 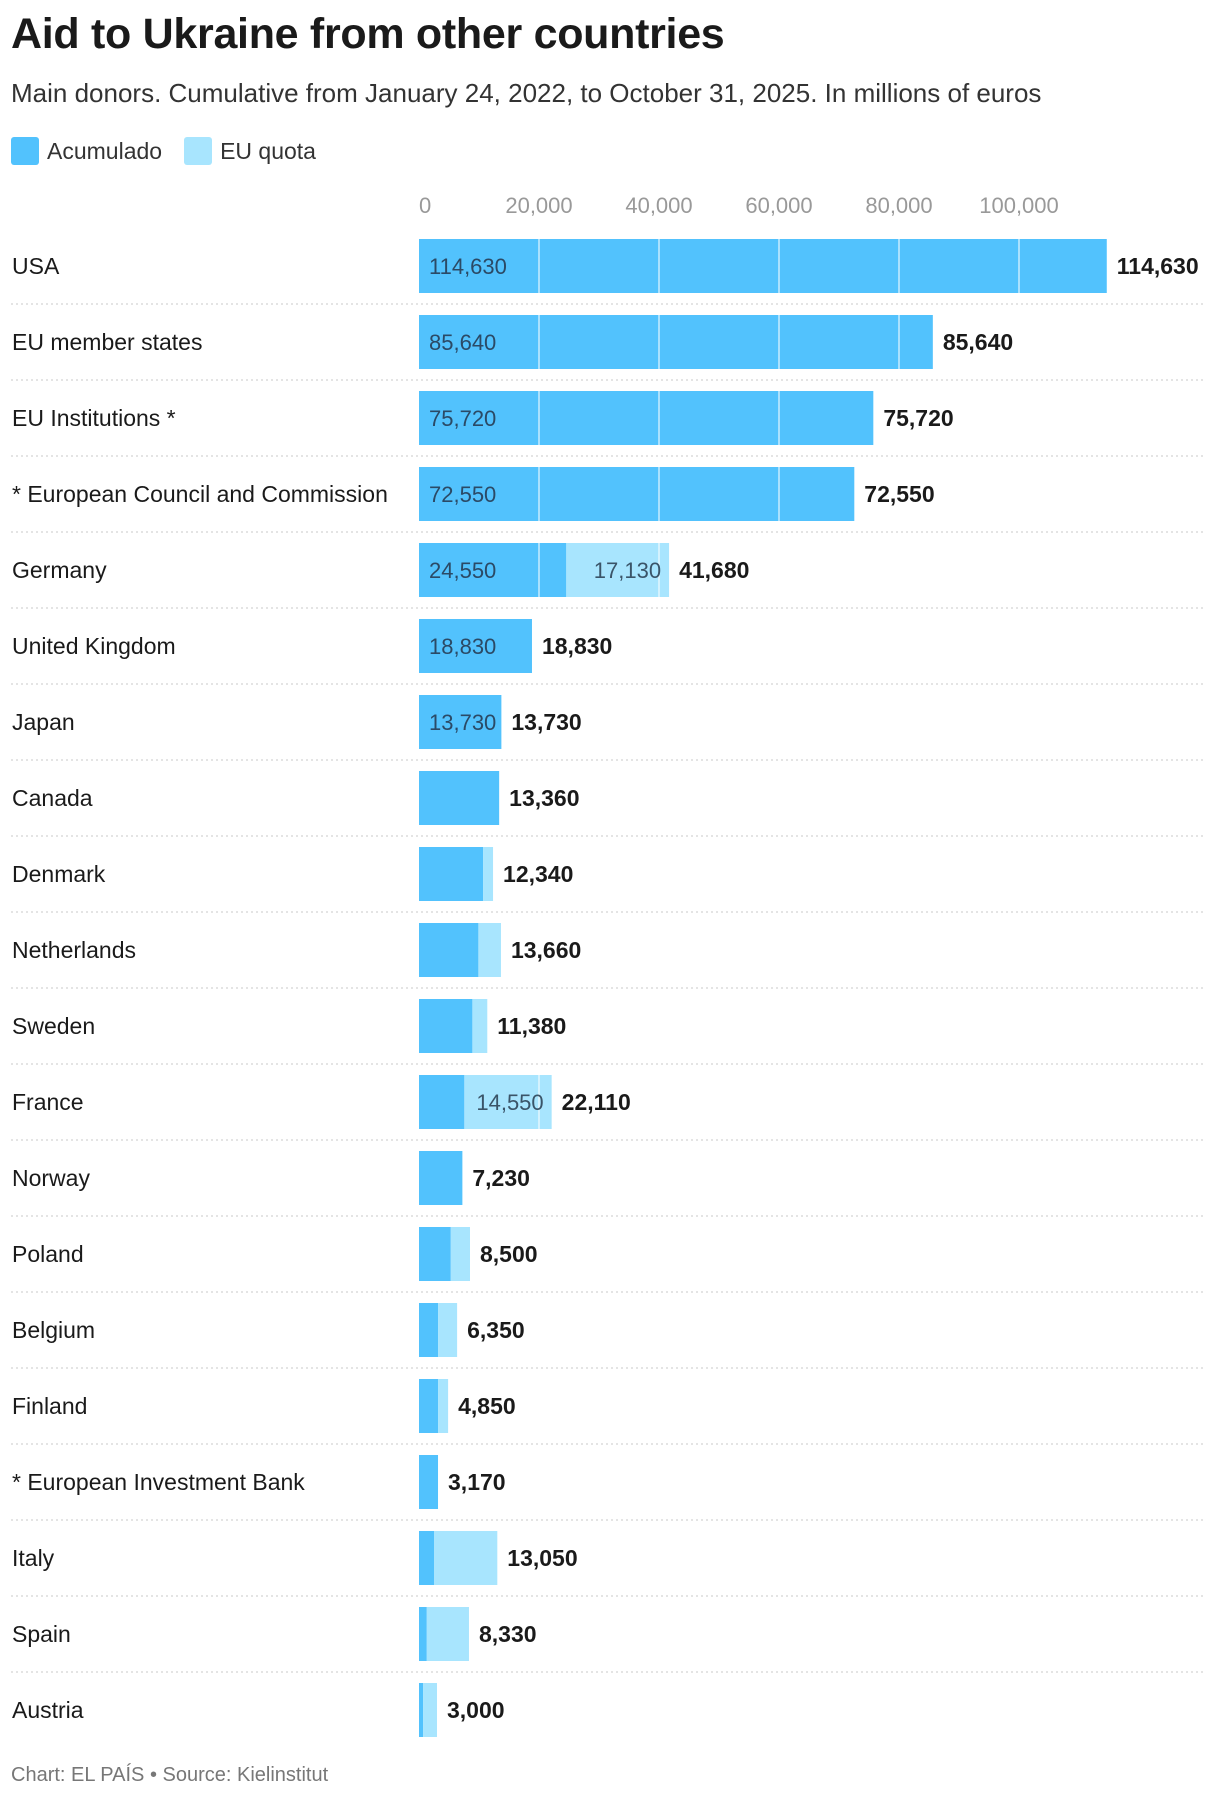 What do you see at coordinates (509, 1254) in the screenshot?
I see `total-value-label: 8,500` at bounding box center [509, 1254].